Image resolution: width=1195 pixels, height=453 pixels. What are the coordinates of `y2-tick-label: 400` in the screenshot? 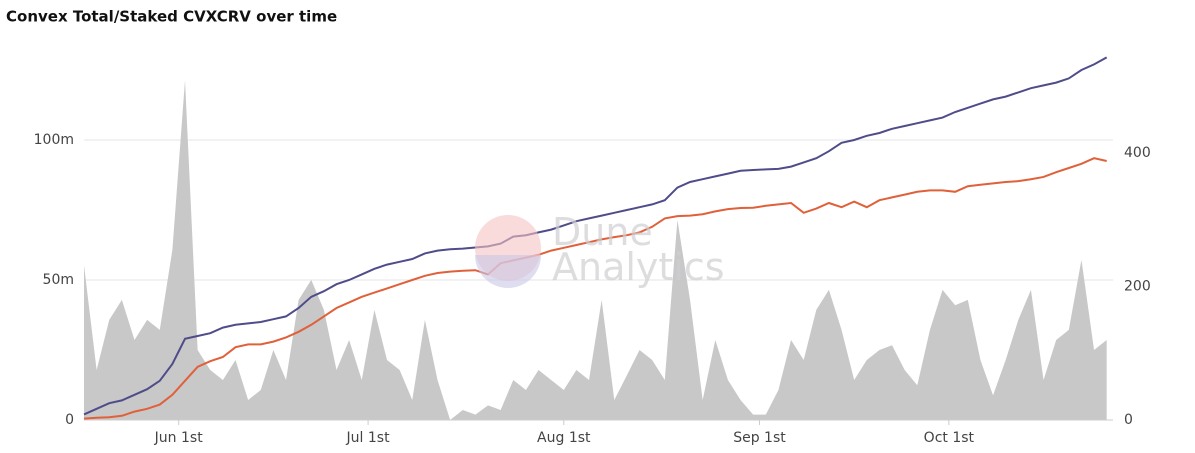 It's located at (1137, 153).